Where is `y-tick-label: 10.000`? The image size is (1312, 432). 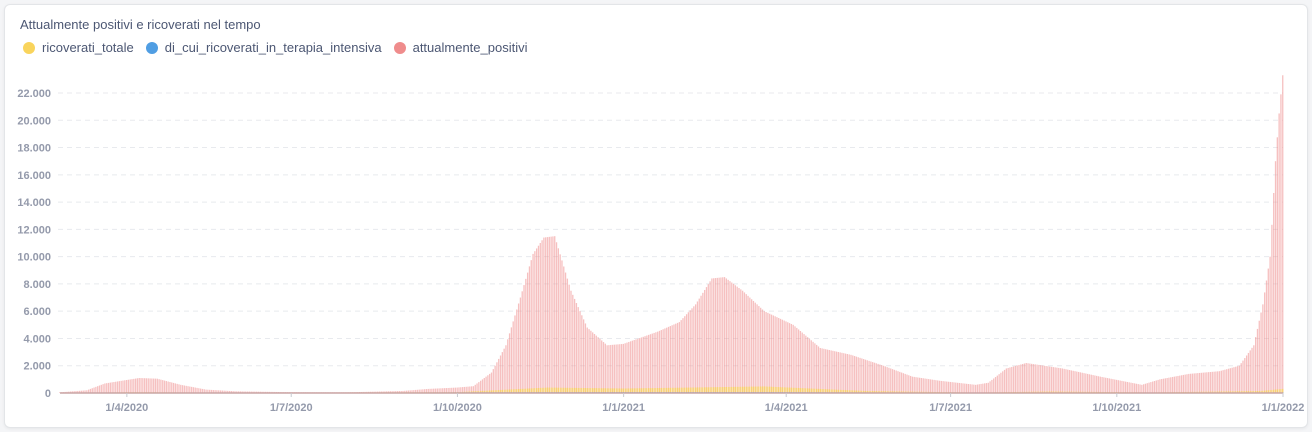
y-tick-label: 10.000 is located at coordinates (34, 258).